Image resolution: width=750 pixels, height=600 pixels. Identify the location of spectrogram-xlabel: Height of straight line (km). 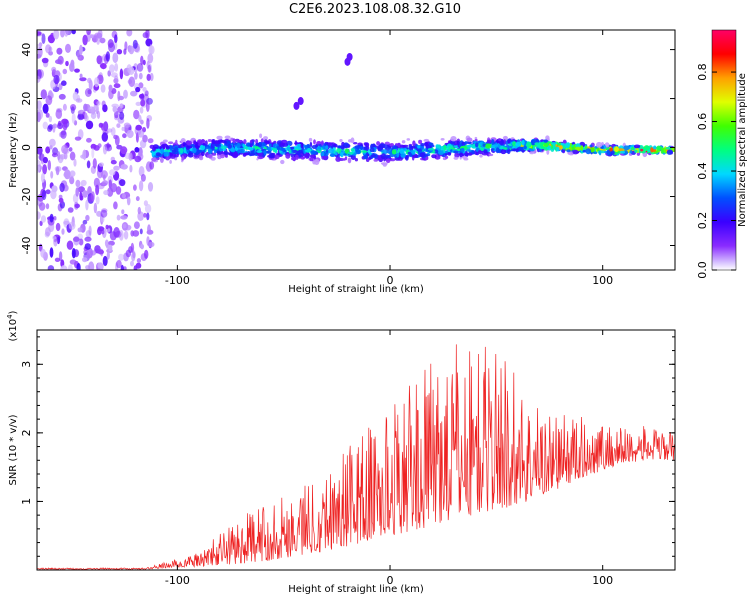
(356, 289).